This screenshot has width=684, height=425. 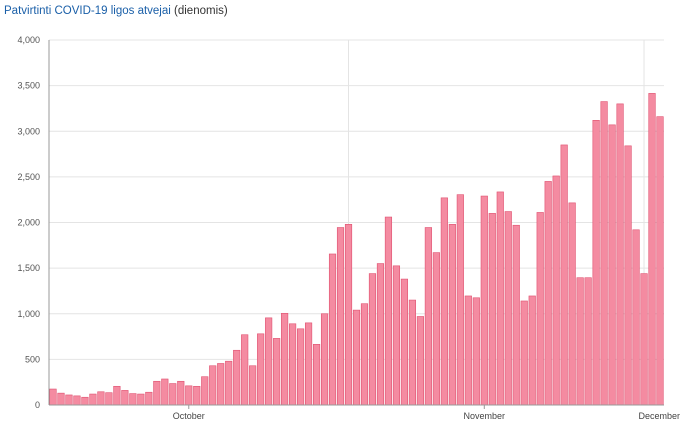 I want to click on chart-title-main: Patvirtinti COVID-19 ligos atvejai, so click(x=87, y=11).